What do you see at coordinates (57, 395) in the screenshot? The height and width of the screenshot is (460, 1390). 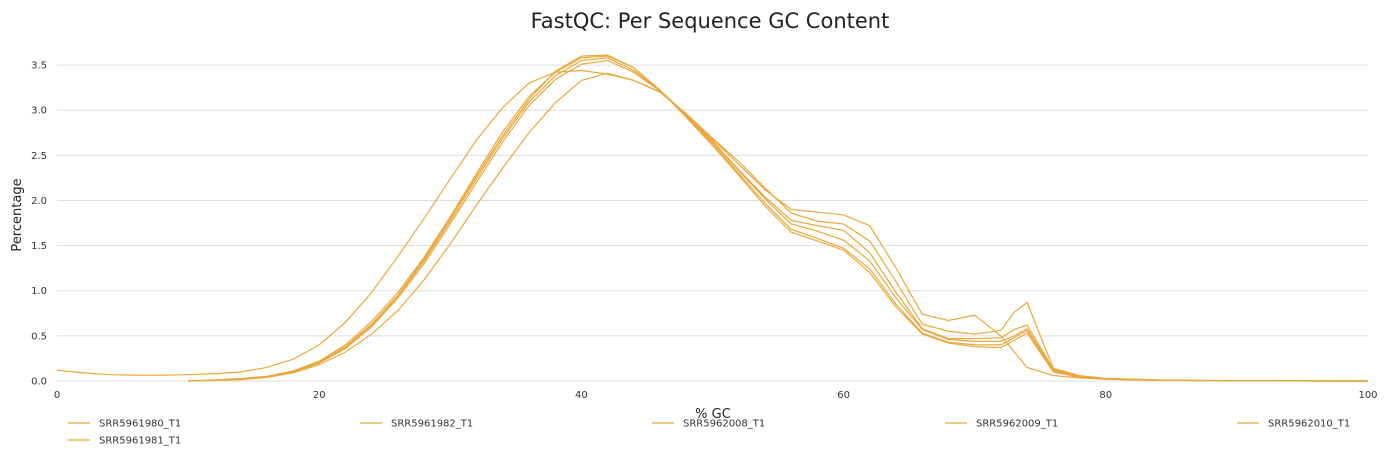 I see `x-tick-label: 0` at bounding box center [57, 395].